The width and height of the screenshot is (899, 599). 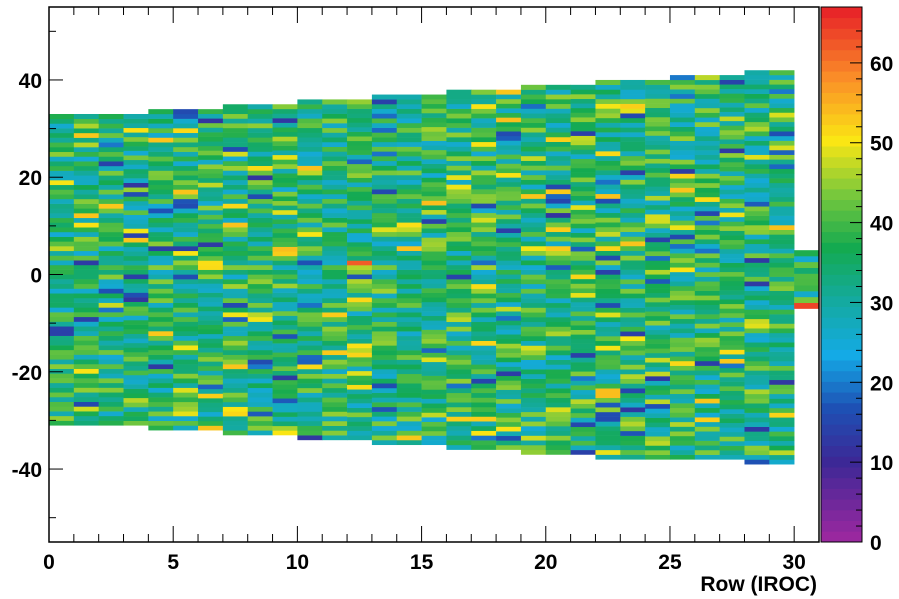 What do you see at coordinates (841, 376) in the screenshot?
I see `colorbar-segment` at bounding box center [841, 376].